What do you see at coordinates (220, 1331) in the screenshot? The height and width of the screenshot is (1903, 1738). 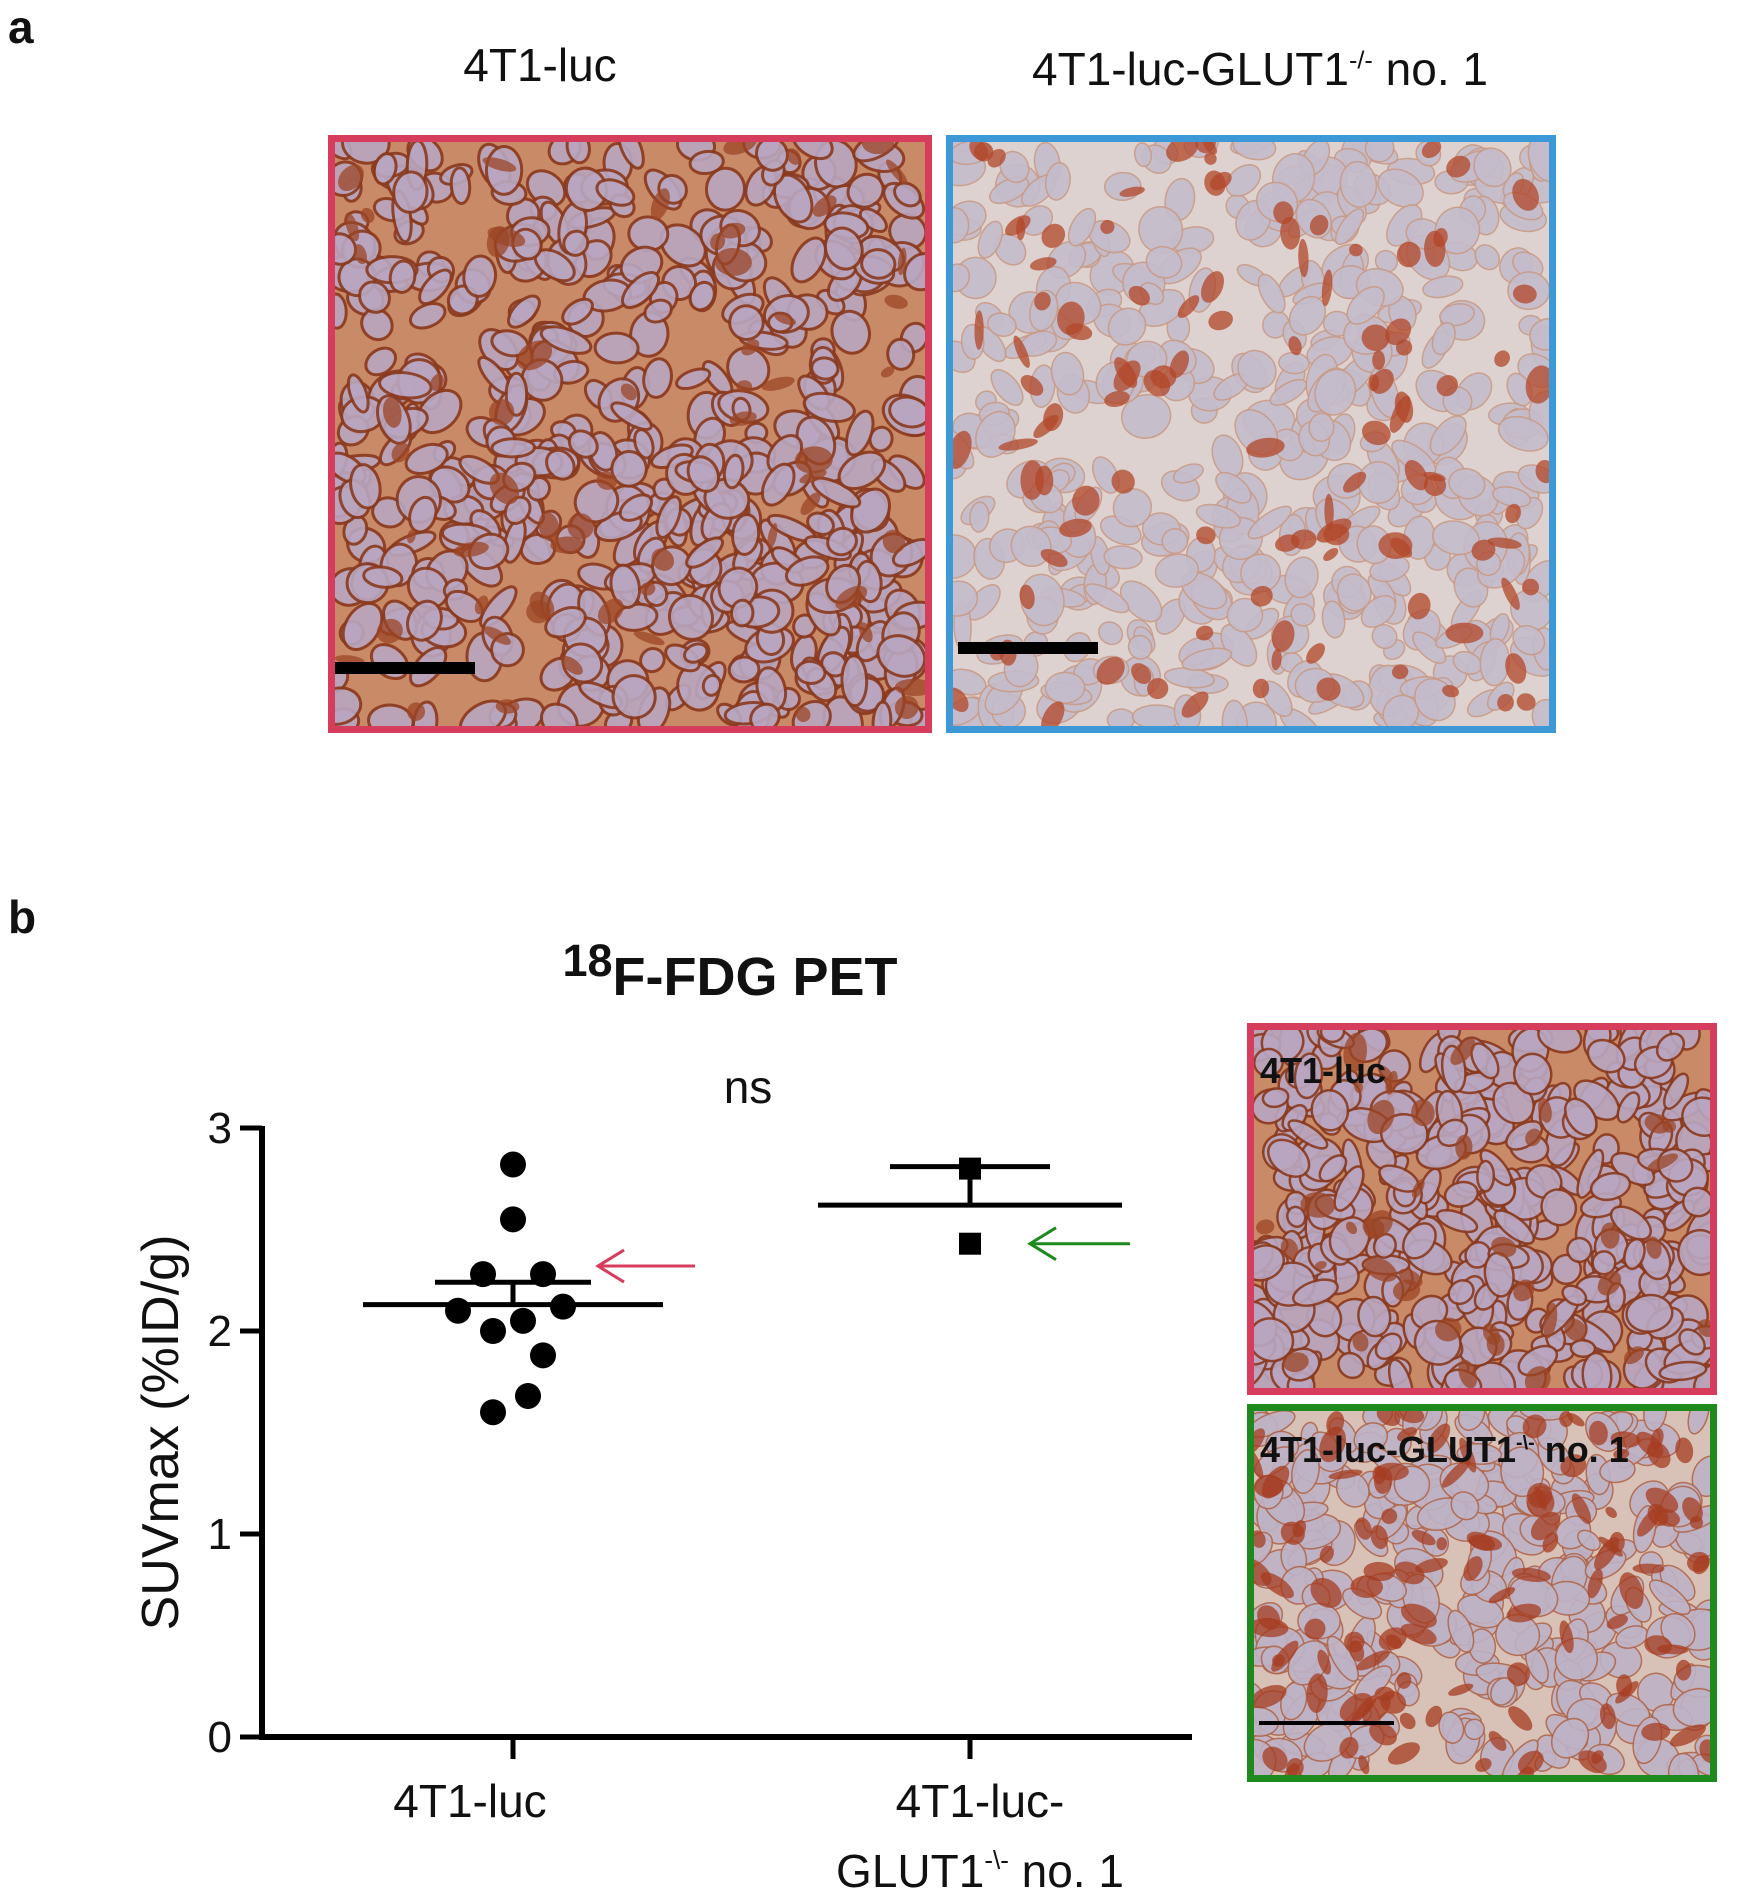 I see `y-tick-label: 2` at bounding box center [220, 1331].